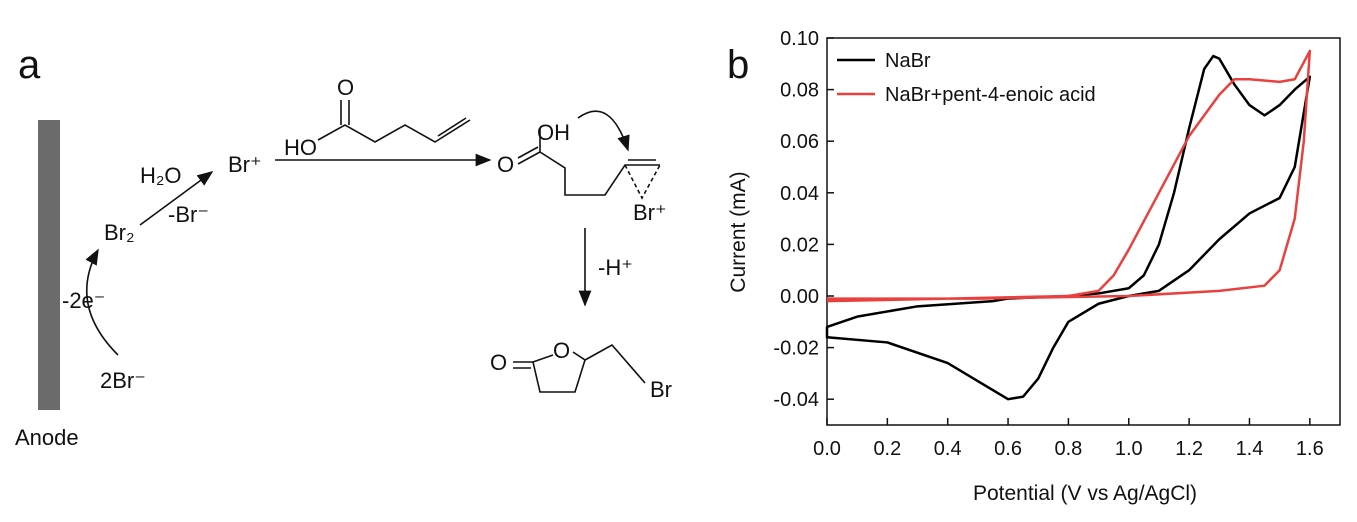 This screenshot has width=1357, height=522. I want to click on electrons: -2e⁻, so click(83, 300).